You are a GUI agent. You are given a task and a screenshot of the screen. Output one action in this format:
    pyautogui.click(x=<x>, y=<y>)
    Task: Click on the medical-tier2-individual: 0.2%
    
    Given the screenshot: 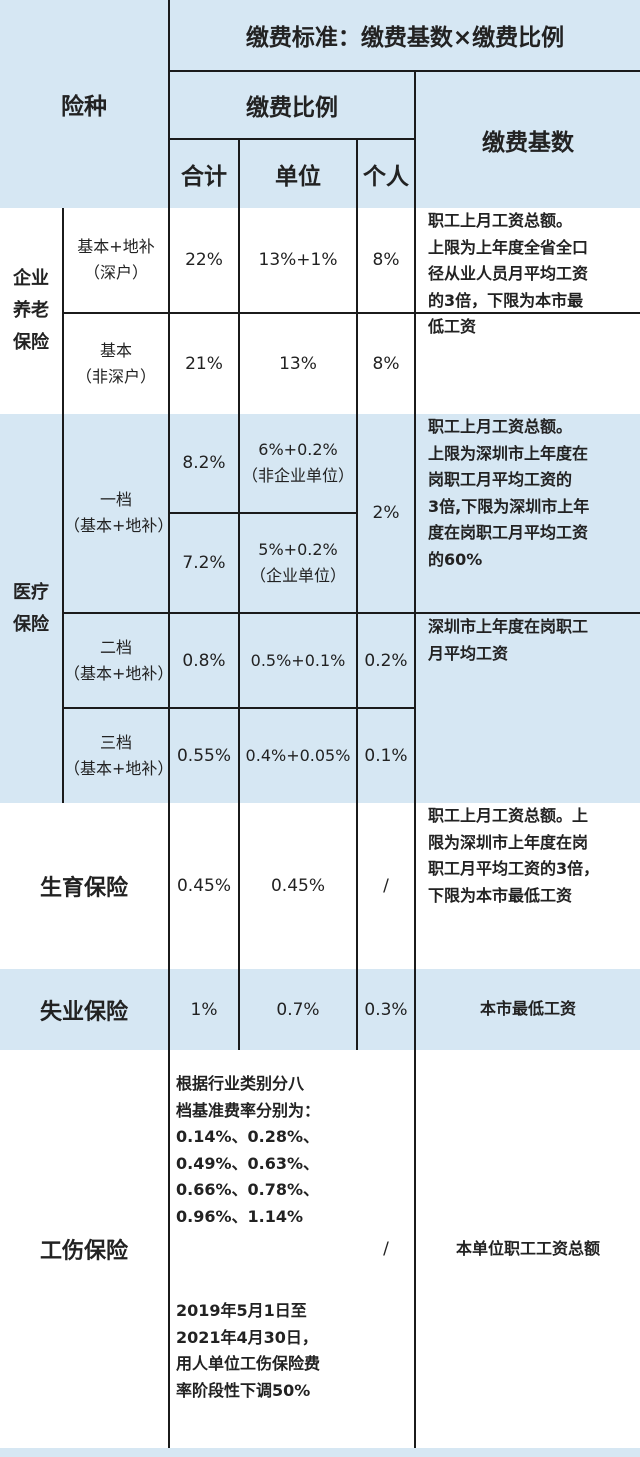 What is the action you would take?
    pyautogui.click(x=386, y=660)
    